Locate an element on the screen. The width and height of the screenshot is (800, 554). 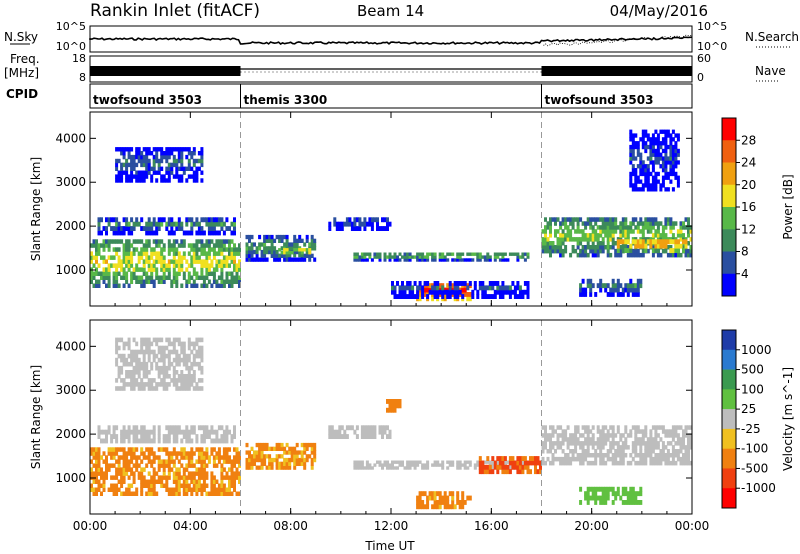
colorbar-tick-label: 1000 is located at coordinates (756, 350).